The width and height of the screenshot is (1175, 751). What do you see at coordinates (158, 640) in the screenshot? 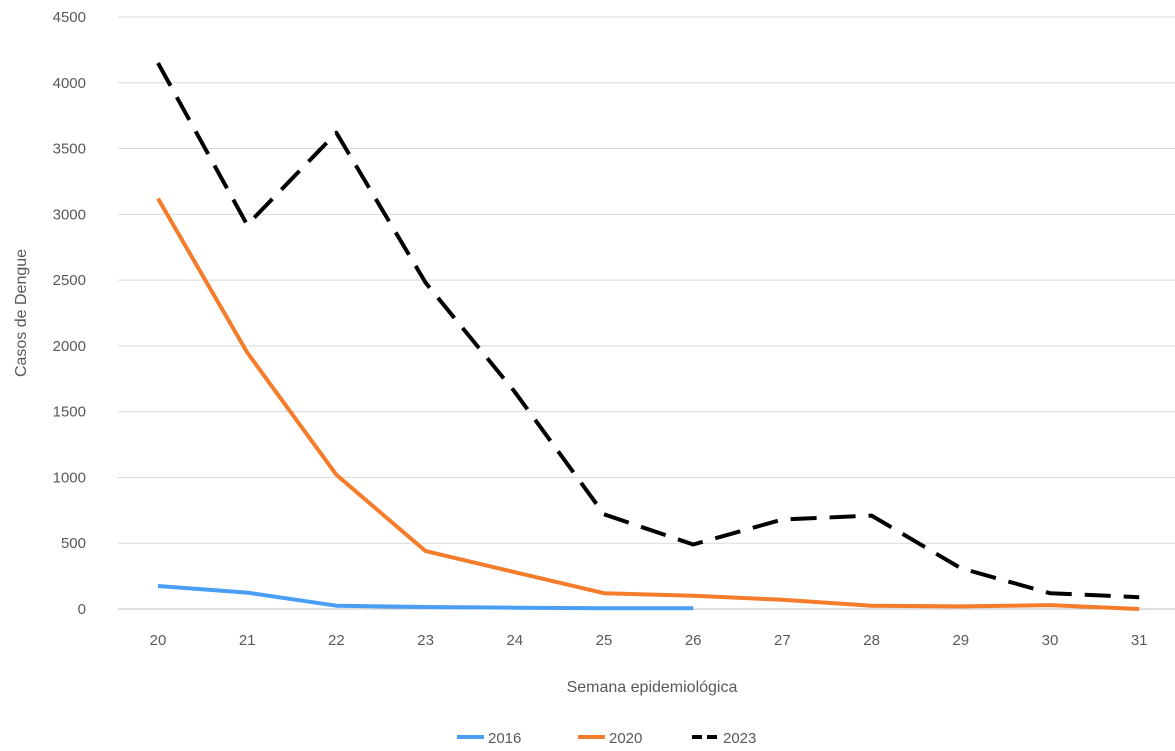
I see `x-tick-label: 20` at bounding box center [158, 640].